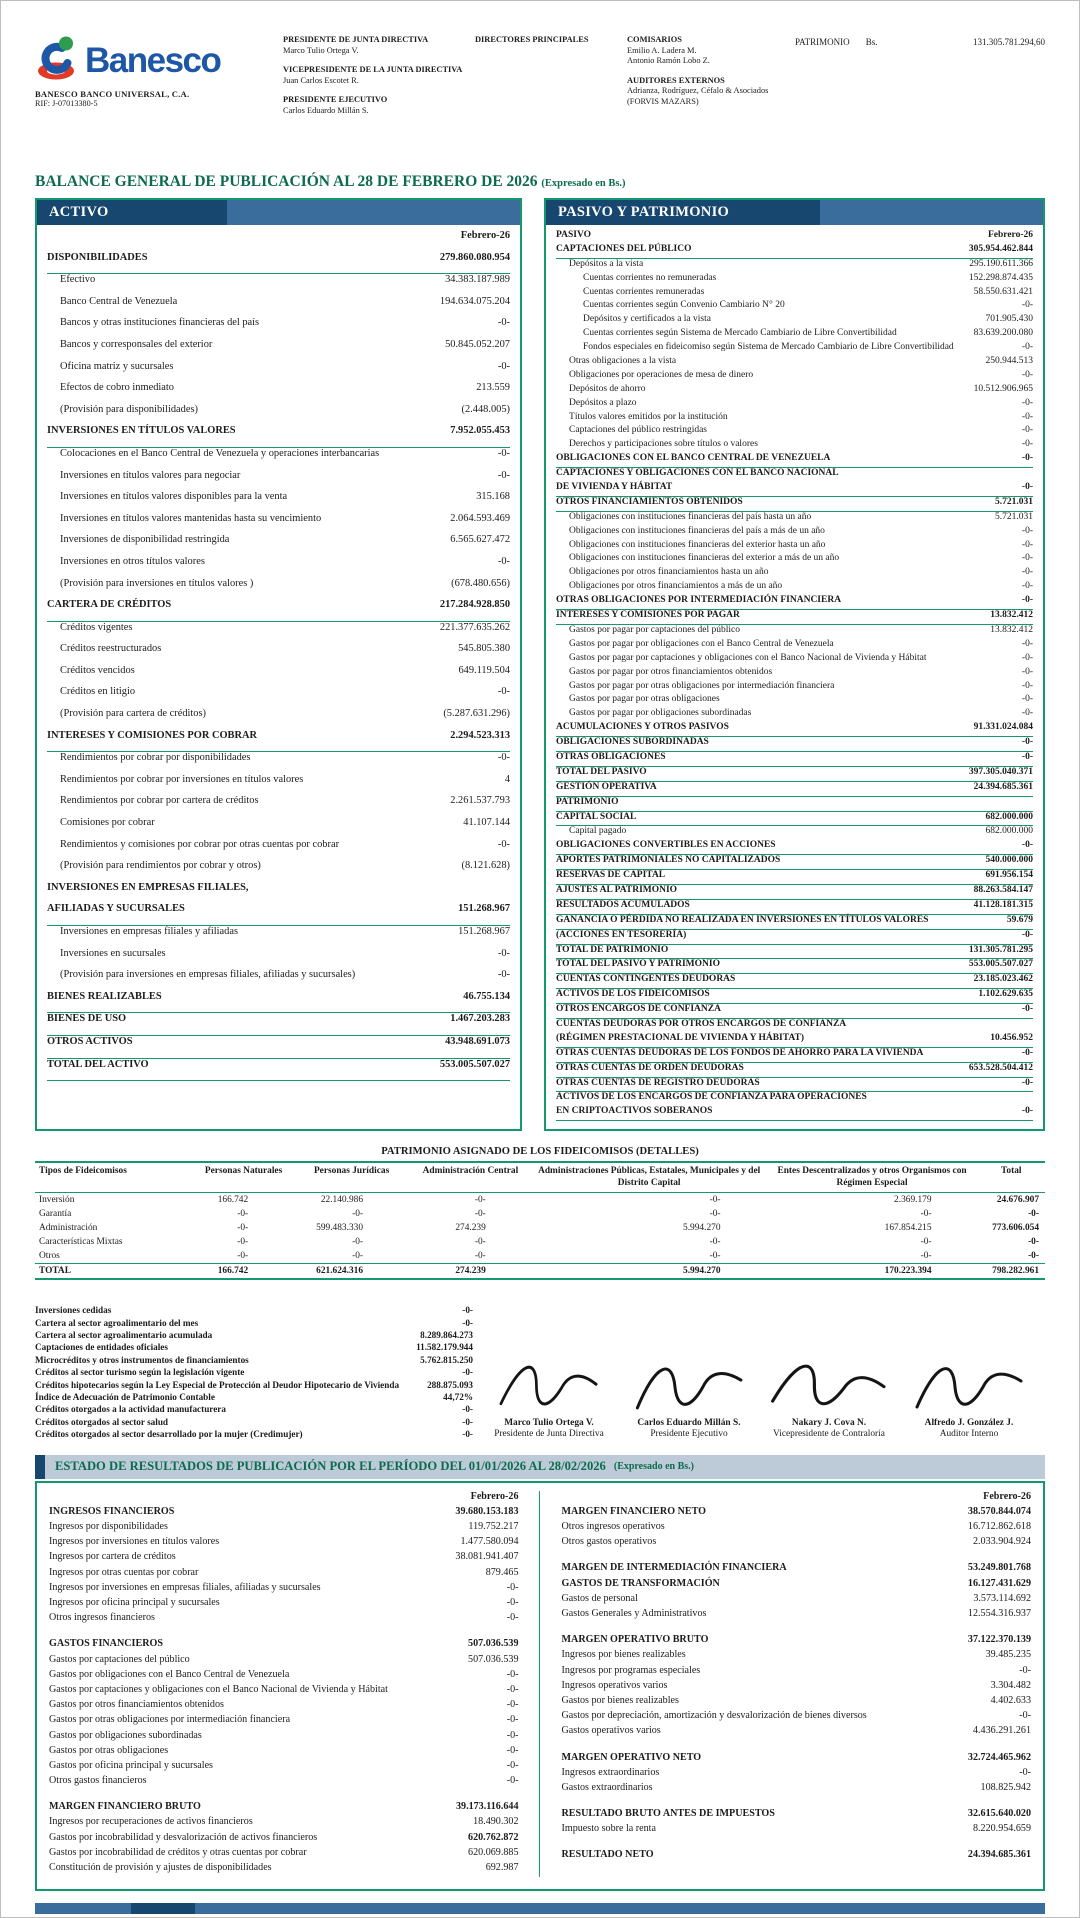 This screenshot has height=1918, width=1080. What do you see at coordinates (278, 372) in the screenshot?
I see `balance-row: Oficina matriz y sucursales -0-` at bounding box center [278, 372].